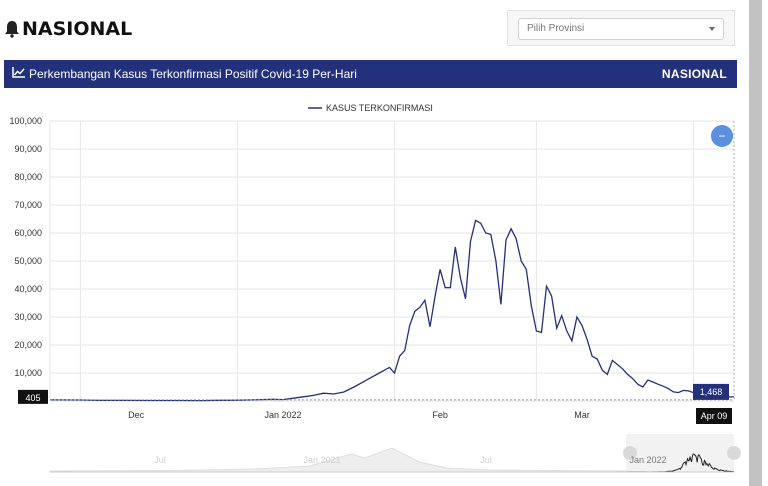 Image resolution: width=768 pixels, height=486 pixels. Describe the element at coordinates (321, 460) in the screenshot. I see `navigator-x-label: Jan 2021` at that location.